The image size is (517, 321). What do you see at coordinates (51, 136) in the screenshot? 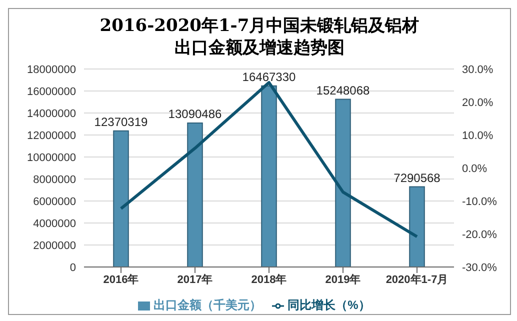
I see `y-tick-label: 12000000` at bounding box center [51, 136].